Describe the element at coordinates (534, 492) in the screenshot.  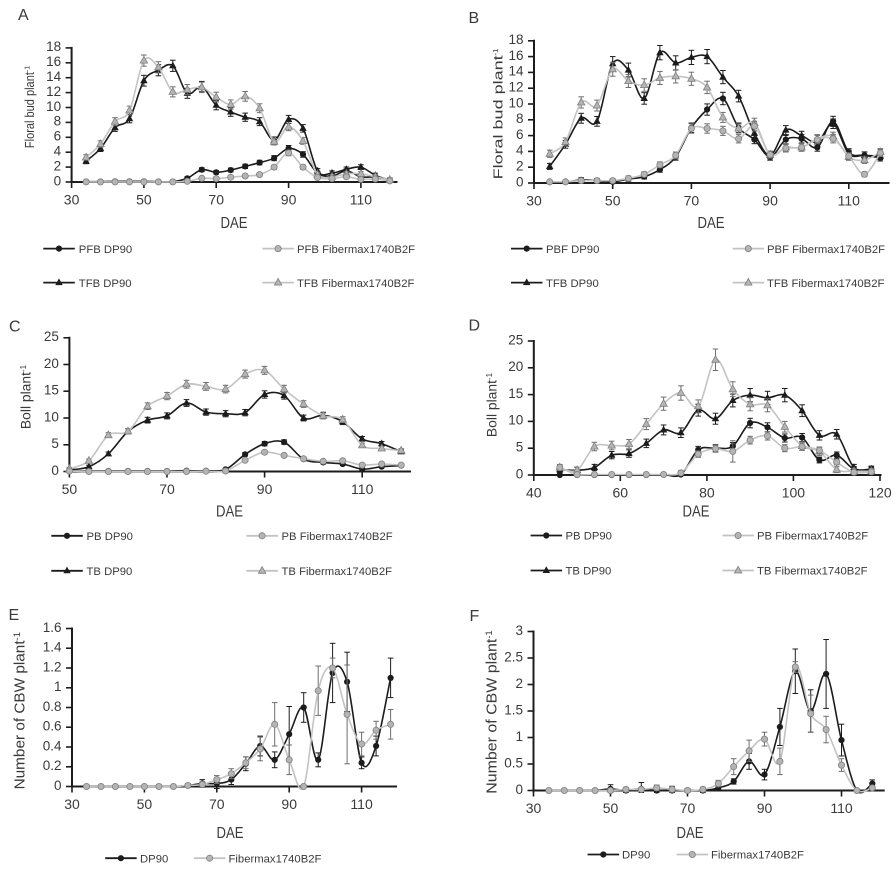
I see `svg-text: 40` at that location.